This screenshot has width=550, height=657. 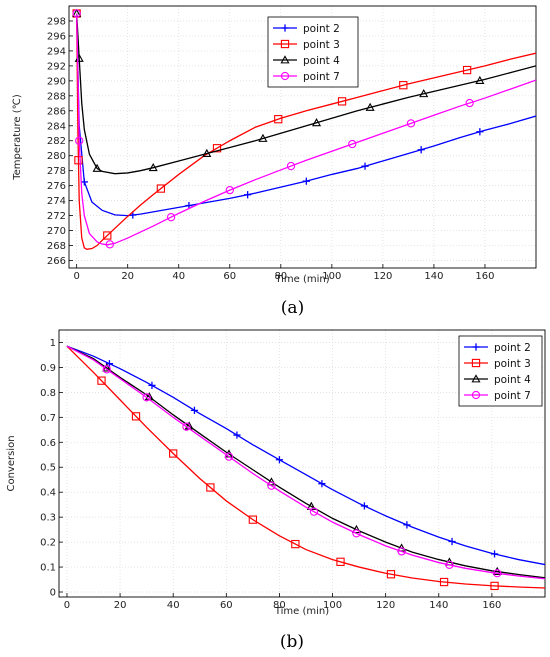 I want to click on y-tick-label: 292, so click(x=56, y=66).